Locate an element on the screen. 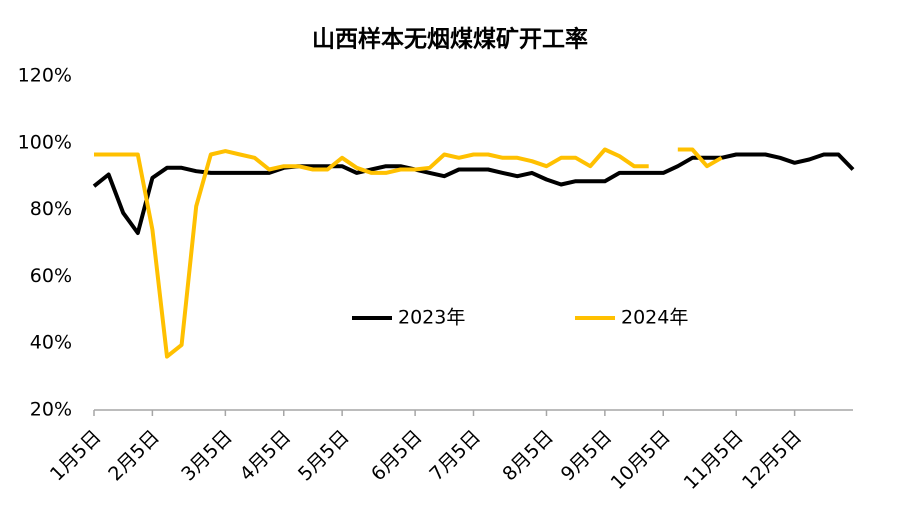 The height and width of the screenshot is (520, 897). y-tick-label: 60% is located at coordinates (51, 276).